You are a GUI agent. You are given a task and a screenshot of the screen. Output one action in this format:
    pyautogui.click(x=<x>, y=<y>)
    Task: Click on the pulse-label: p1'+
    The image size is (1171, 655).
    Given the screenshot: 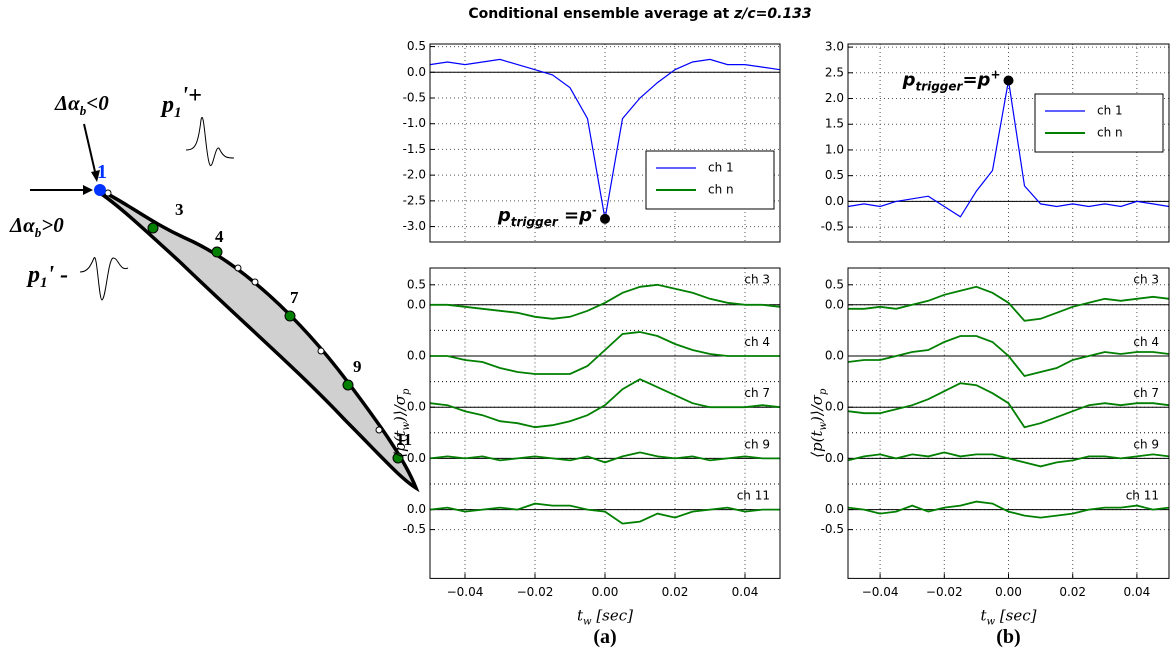 What is the action you would take?
    pyautogui.click(x=181, y=102)
    